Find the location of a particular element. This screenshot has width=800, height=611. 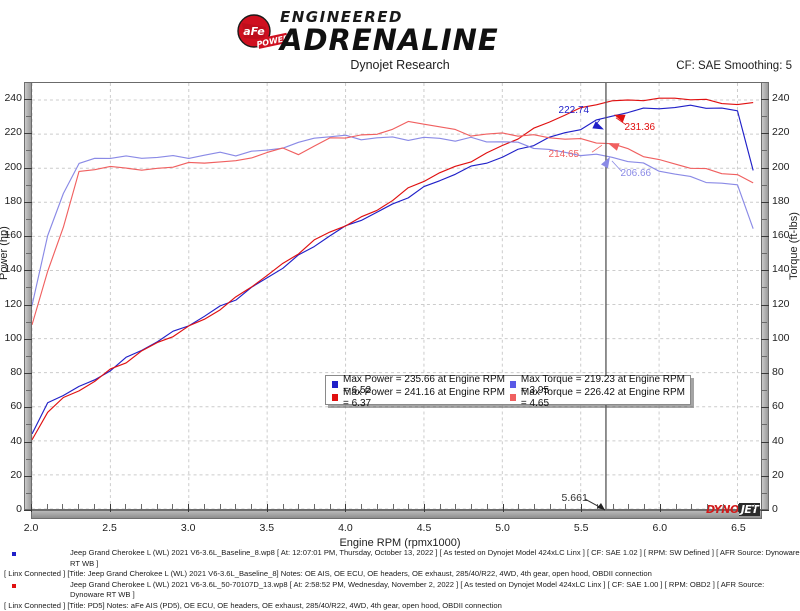

y-tick-left: 120 is located at coordinates (11, 304).